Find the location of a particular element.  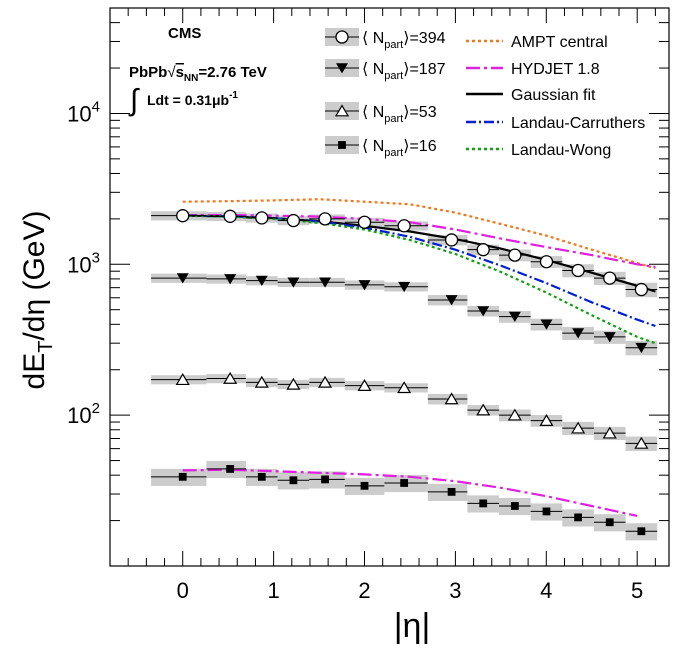

cms-label: CMS is located at coordinates (184, 33).